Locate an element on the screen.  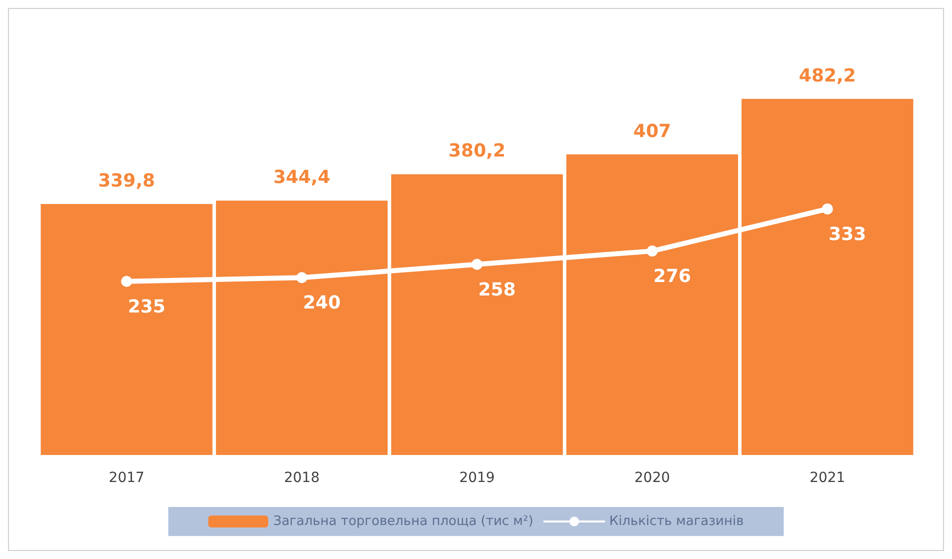
data-label: 333 is located at coordinates (847, 234).